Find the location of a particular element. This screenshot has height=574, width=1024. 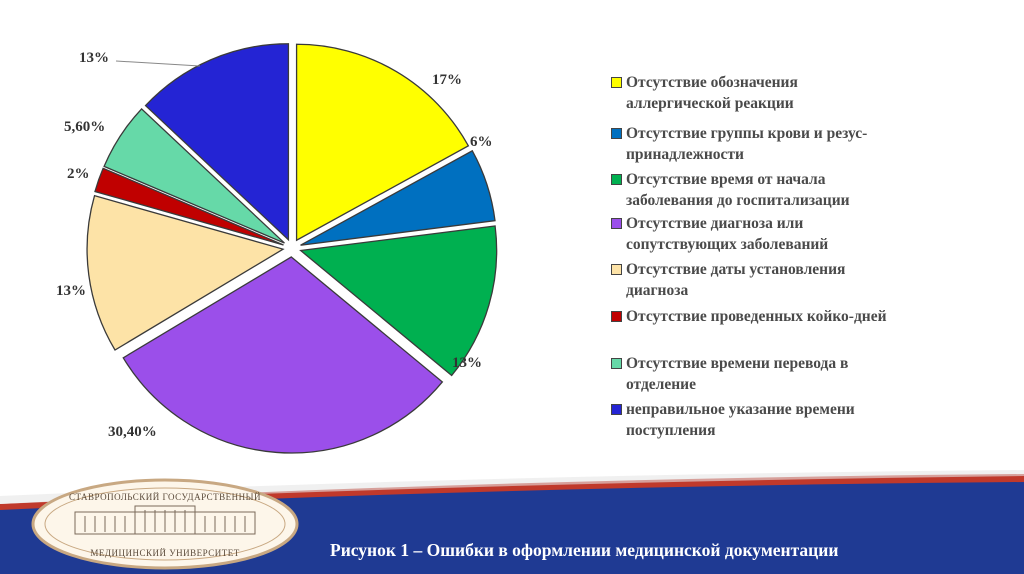

legend-item: Отсутствие времени перевода в отделение is located at coordinates (801, 374).